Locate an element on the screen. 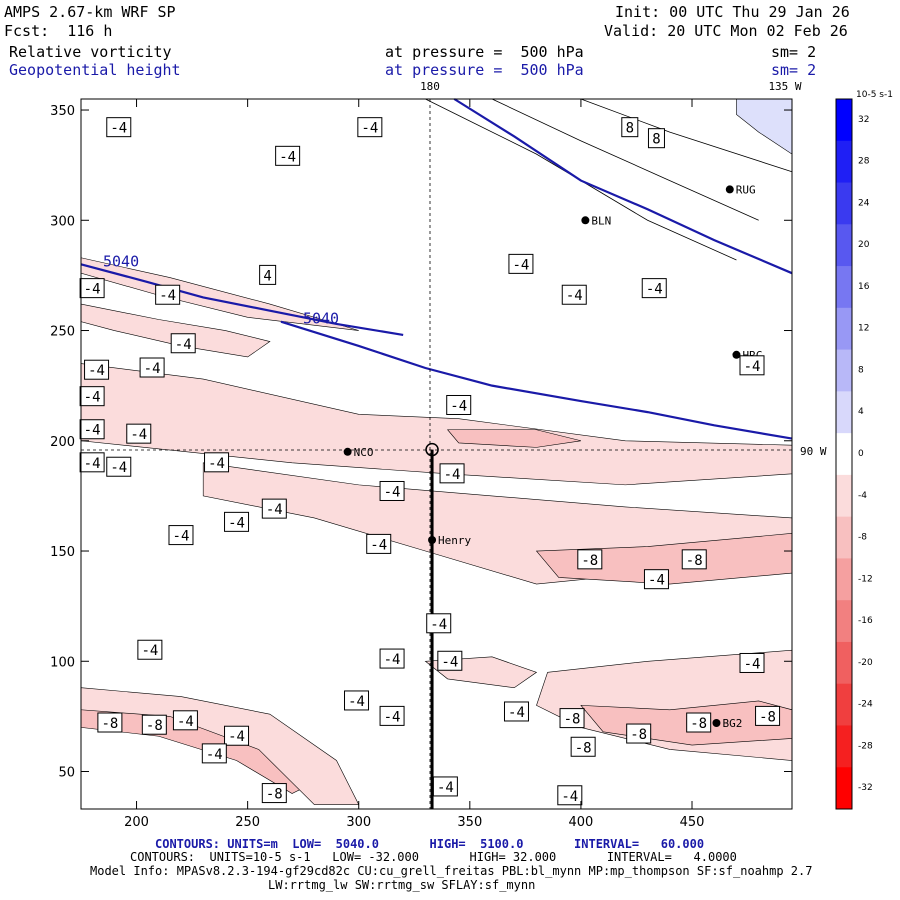 The width and height of the screenshot is (900, 900). field-vorticity: Relative vorticity is located at coordinates (90, 52).